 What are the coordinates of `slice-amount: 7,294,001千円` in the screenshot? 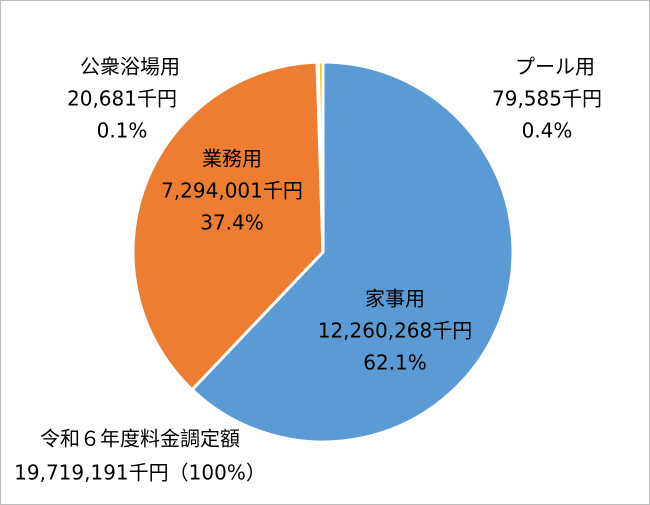 It's located at (232, 191).